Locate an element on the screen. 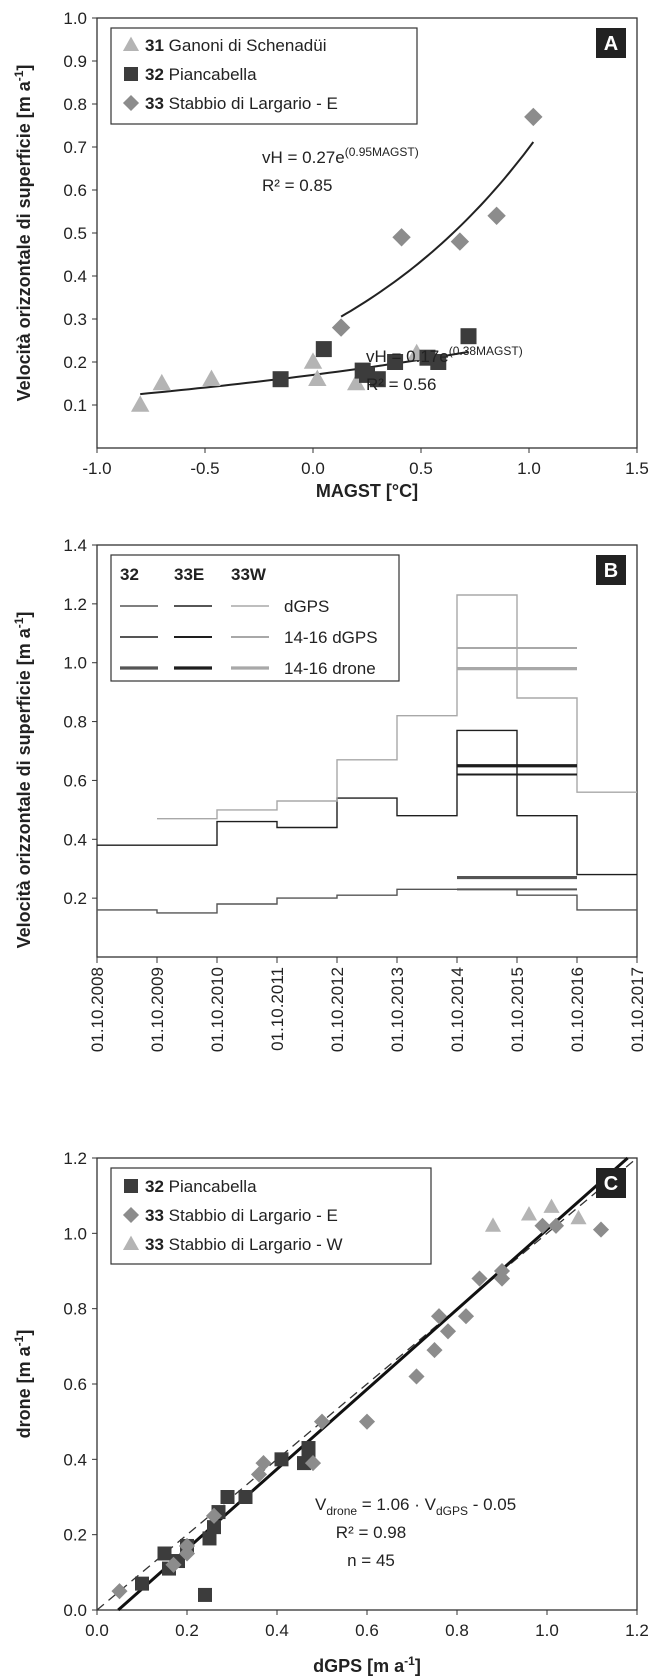 This screenshot has height=1680, width=652. x-tick-label: 1.0 is located at coordinates (547, 1630).